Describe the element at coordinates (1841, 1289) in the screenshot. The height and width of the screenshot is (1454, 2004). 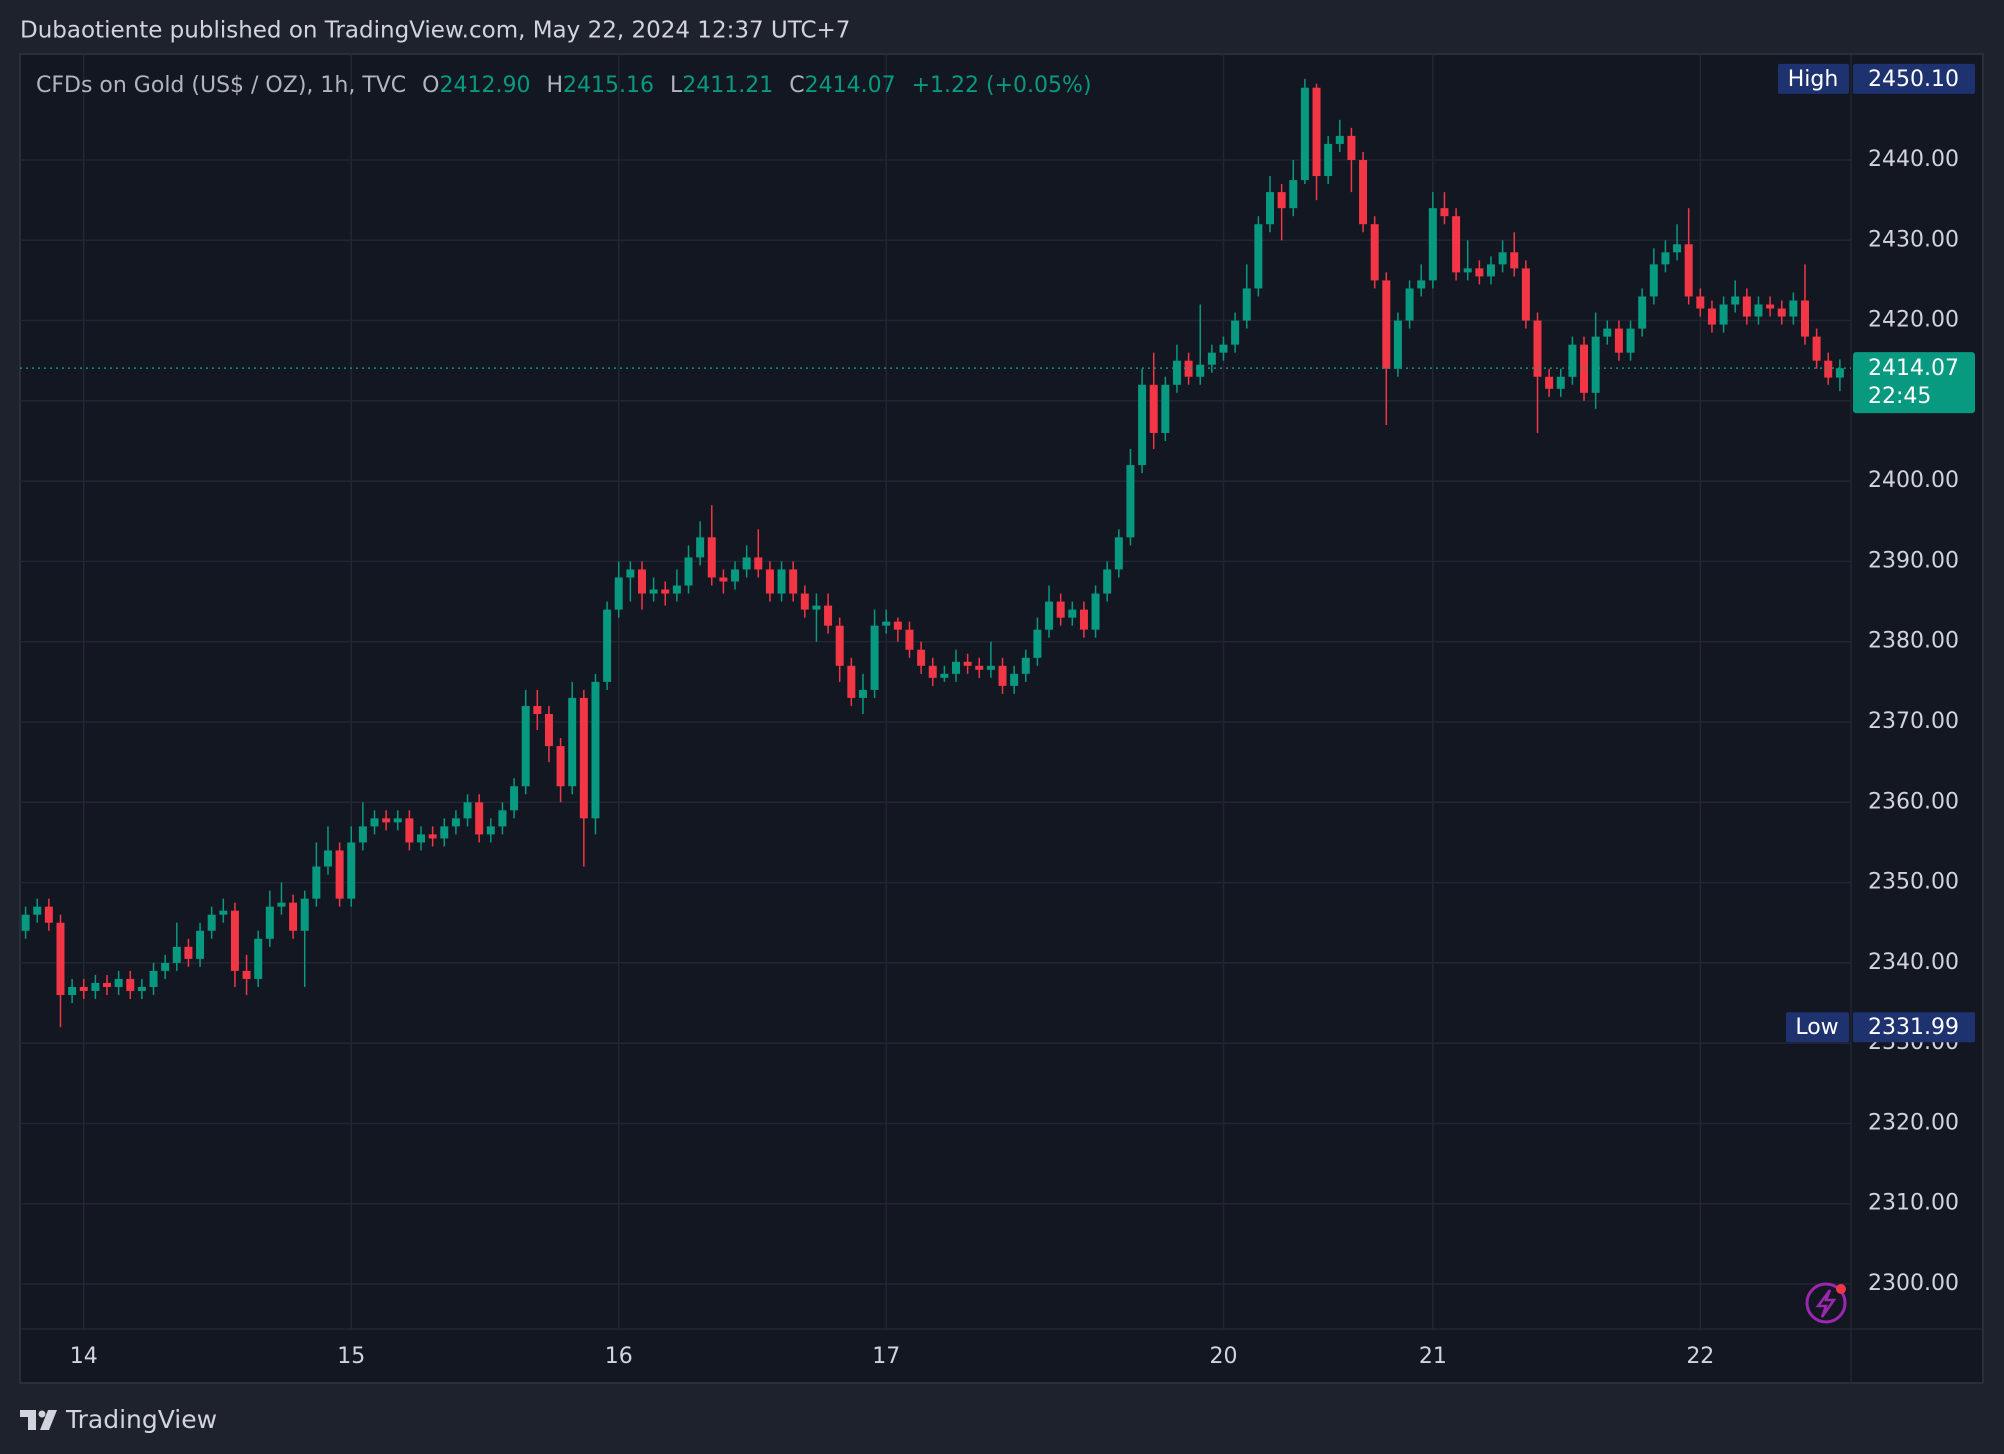
I see `alert-dot` at that location.